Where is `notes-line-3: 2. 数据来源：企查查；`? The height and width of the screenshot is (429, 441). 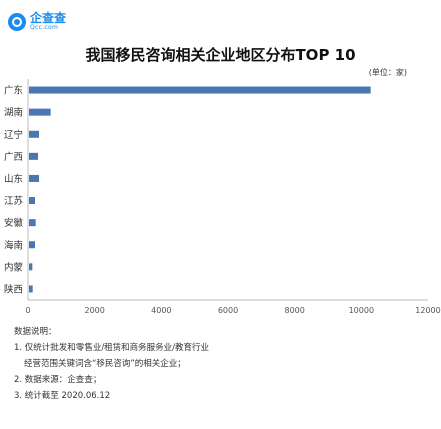
notes-line-3: 2. 数据来源：企查查； is located at coordinates (58, 380).